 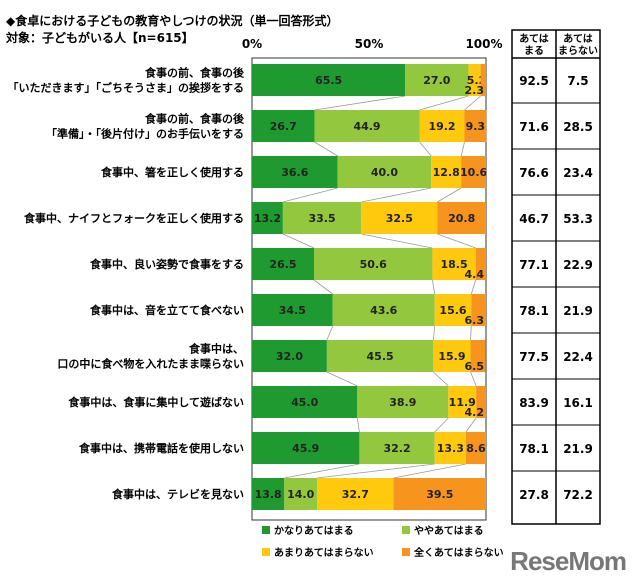 What do you see at coordinates (568, 561) in the screenshot?
I see `resemom-logo: ReseMom` at bounding box center [568, 561].